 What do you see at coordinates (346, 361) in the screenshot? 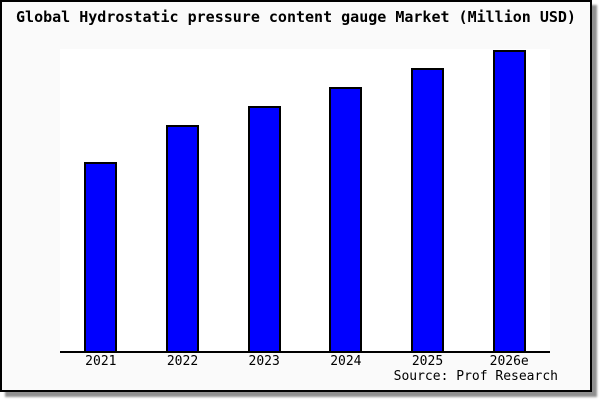
I see `tick-label-2024: 2024` at bounding box center [346, 361].